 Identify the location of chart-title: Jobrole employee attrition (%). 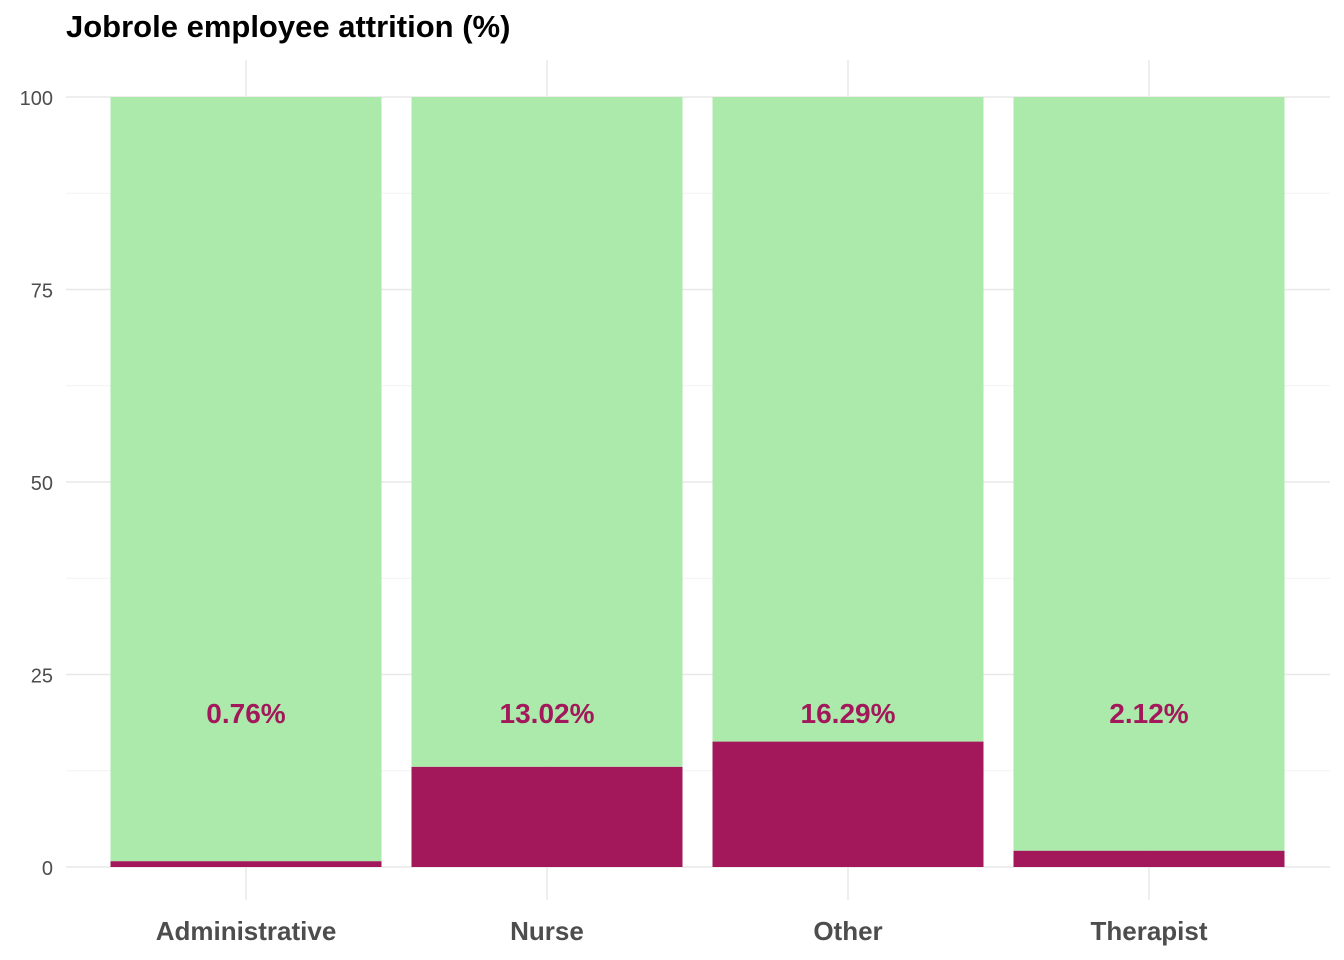
(288, 26).